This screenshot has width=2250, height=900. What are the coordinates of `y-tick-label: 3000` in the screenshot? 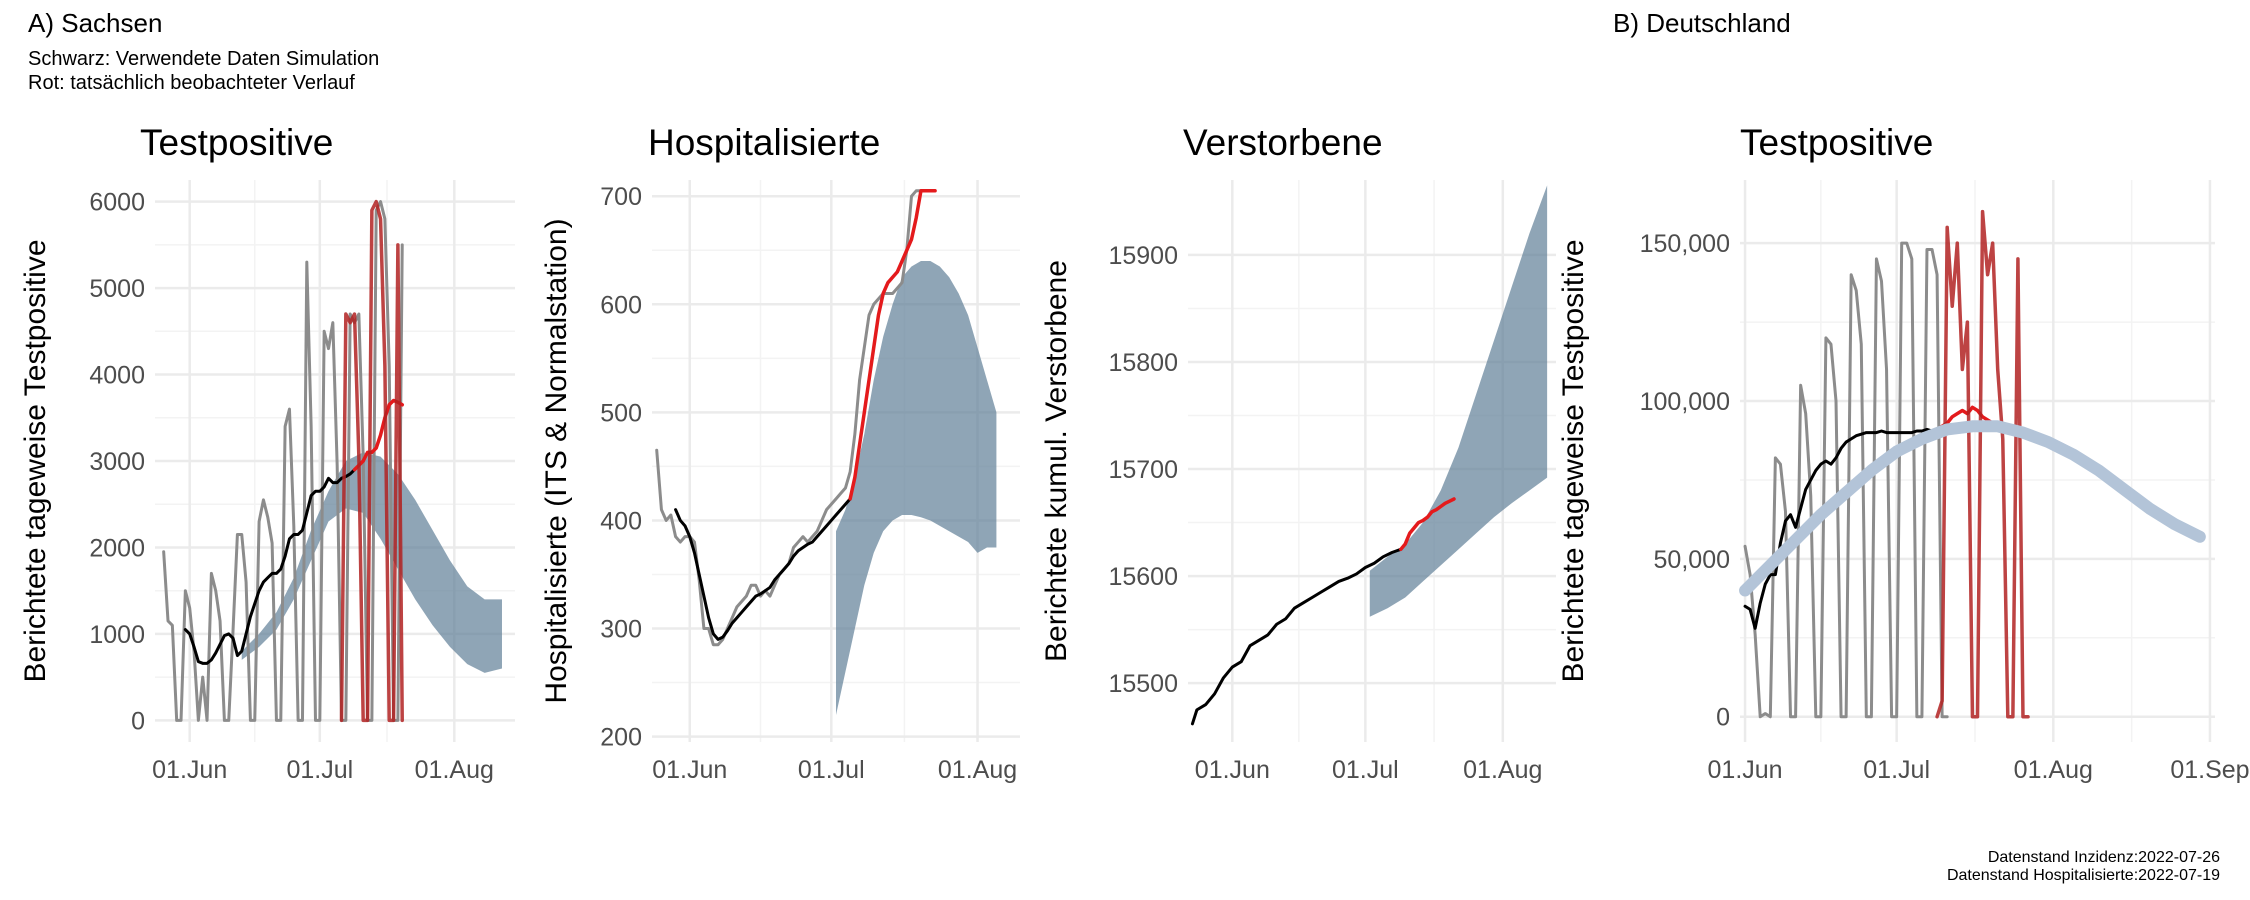 It's located at (117, 462).